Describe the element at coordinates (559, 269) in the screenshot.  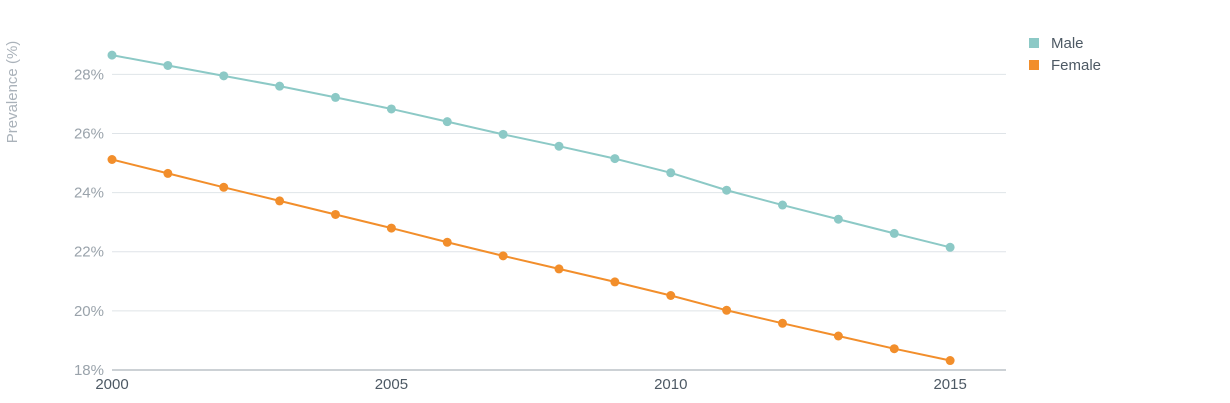
I see `point-female-2008` at that location.